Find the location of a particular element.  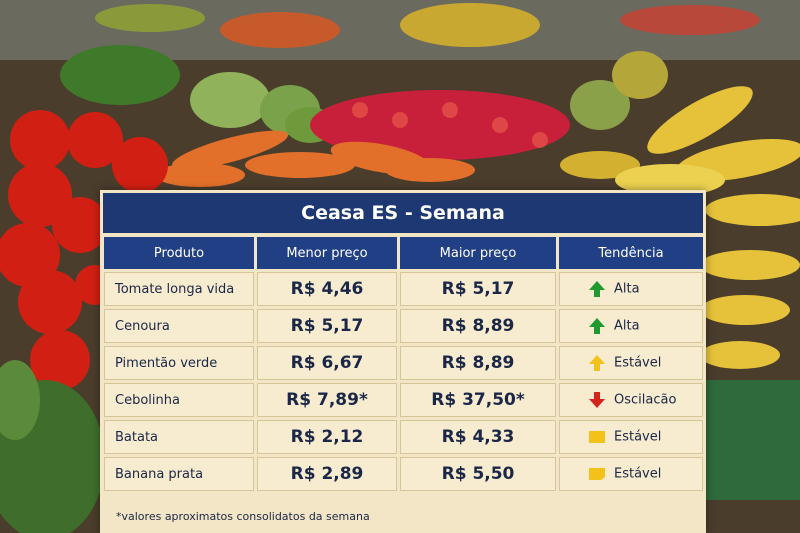

product-cell: Cebolinha is located at coordinates (179, 400).